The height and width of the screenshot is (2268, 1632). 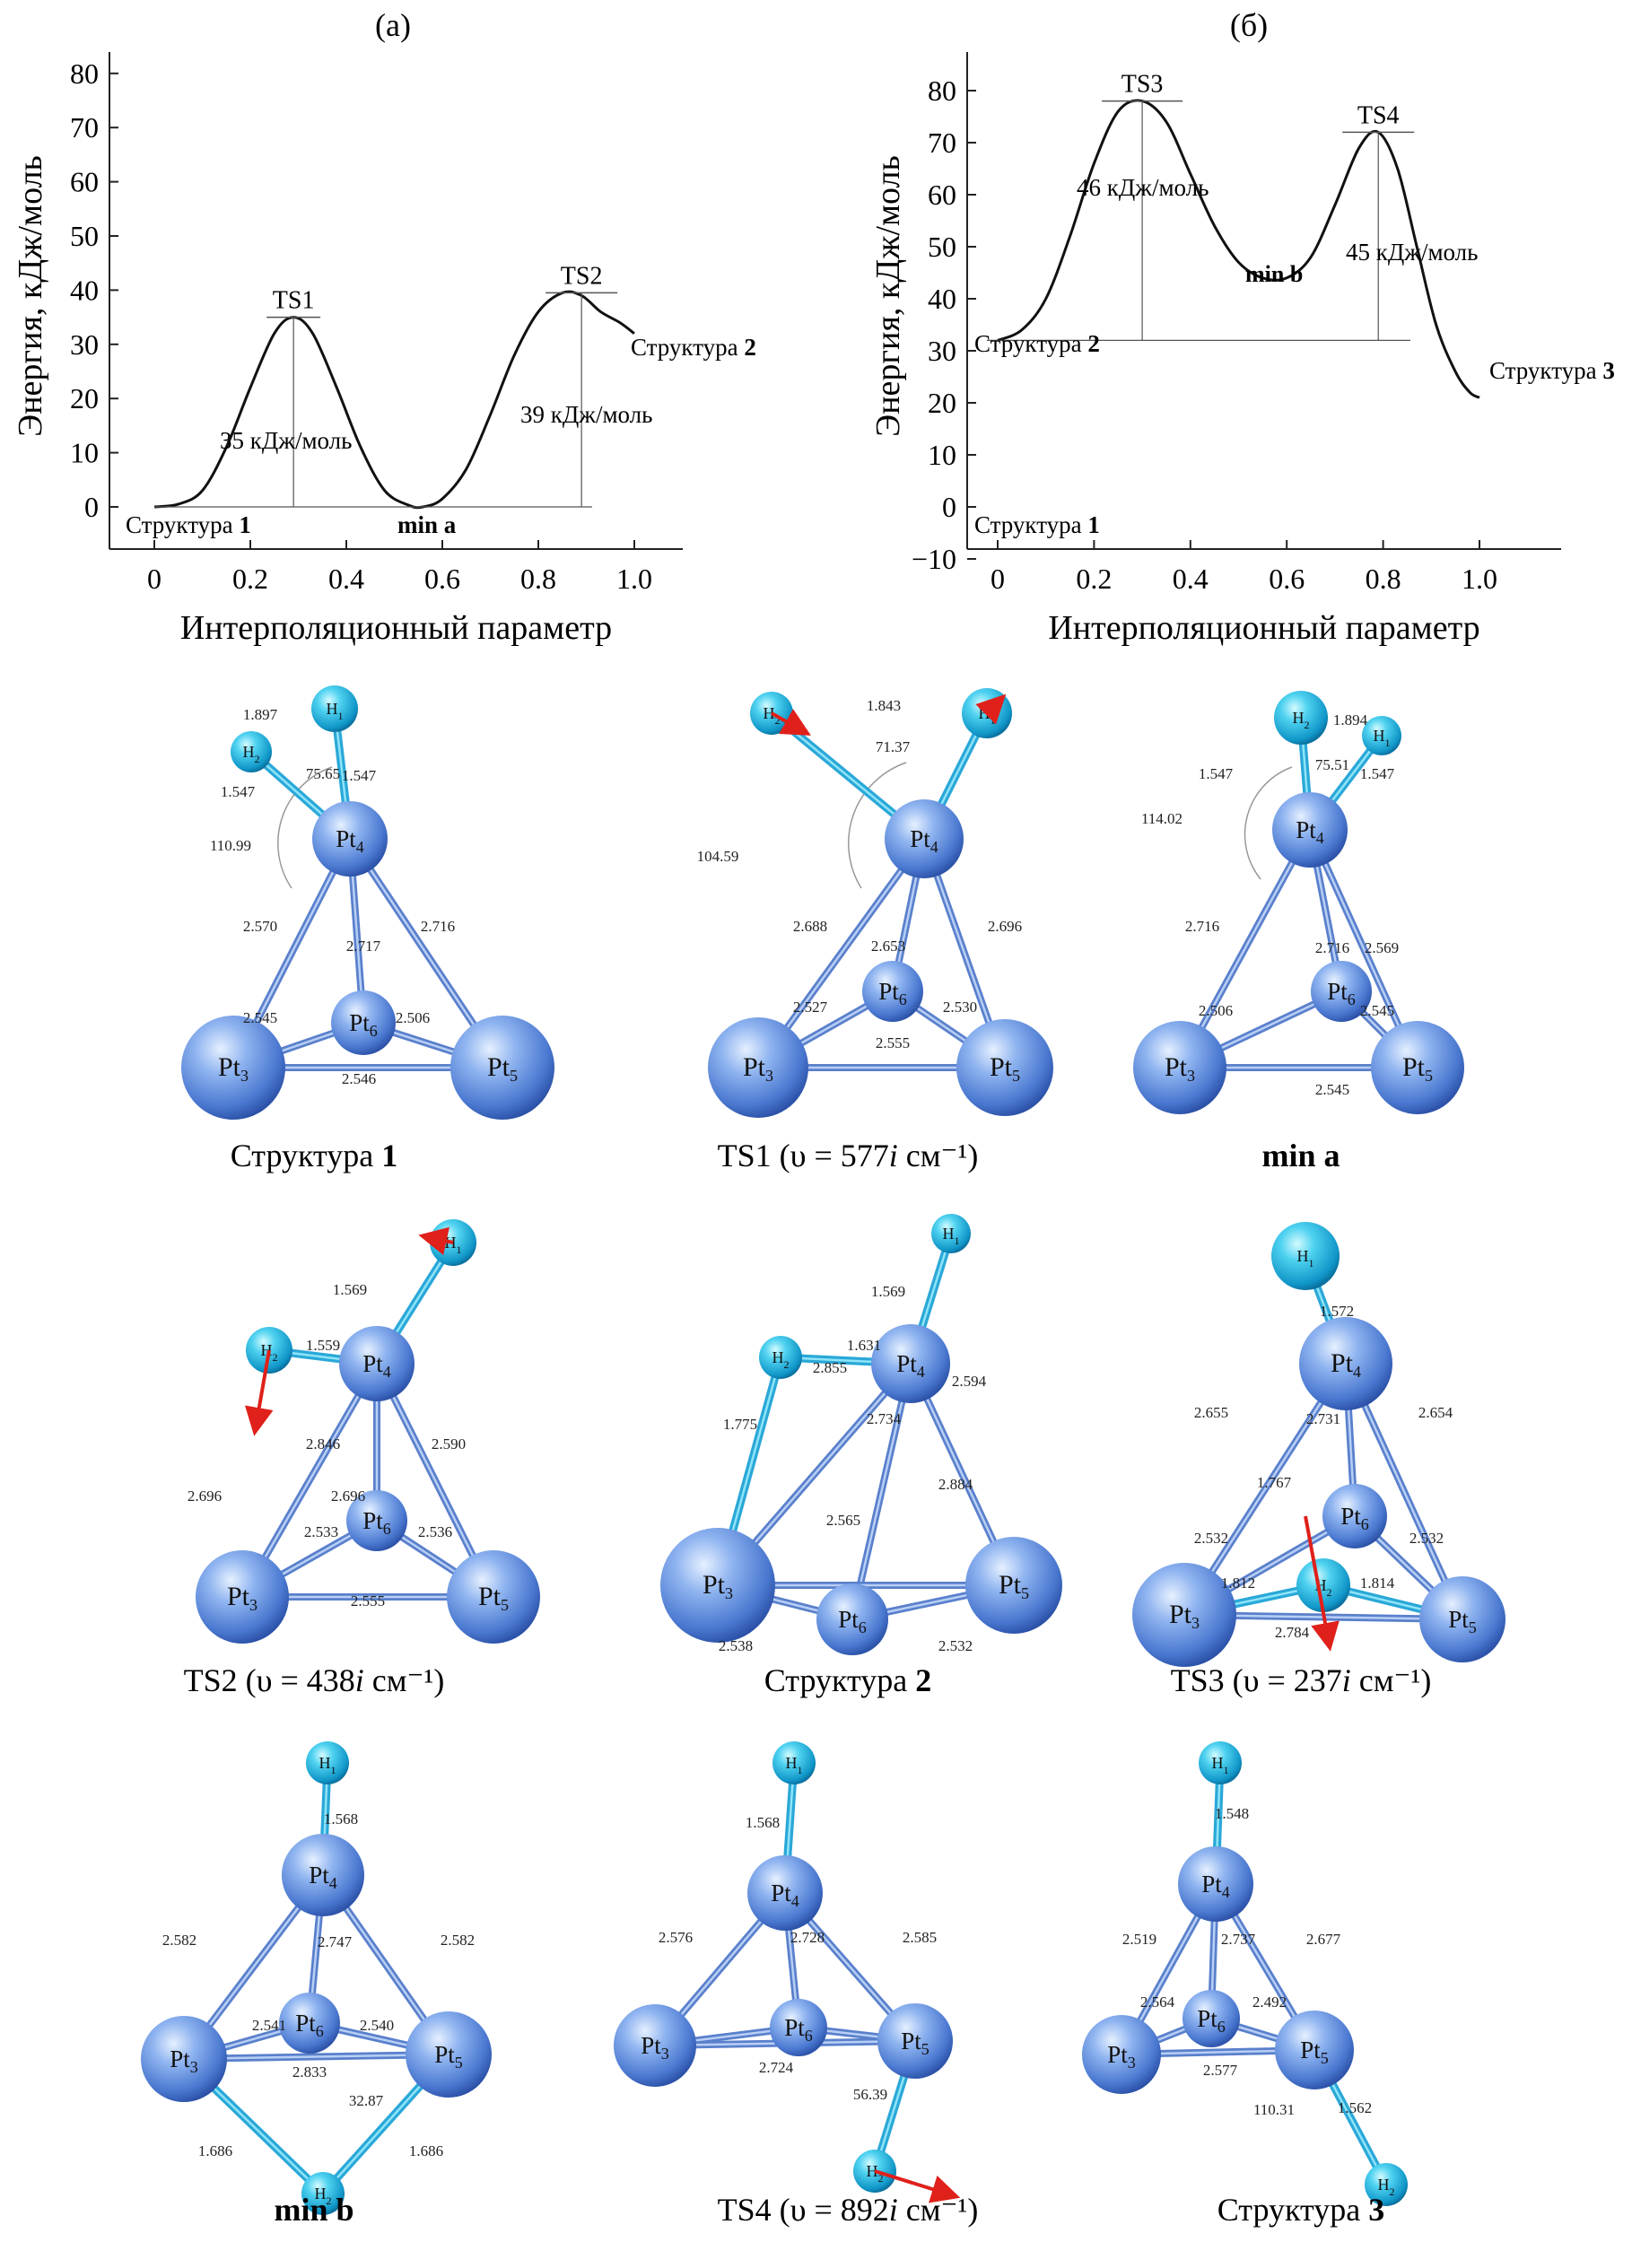 What do you see at coordinates (848, 1155) in the screenshot?
I see `structure-caption: TS1 (υ = 577i см⁻¹)` at bounding box center [848, 1155].